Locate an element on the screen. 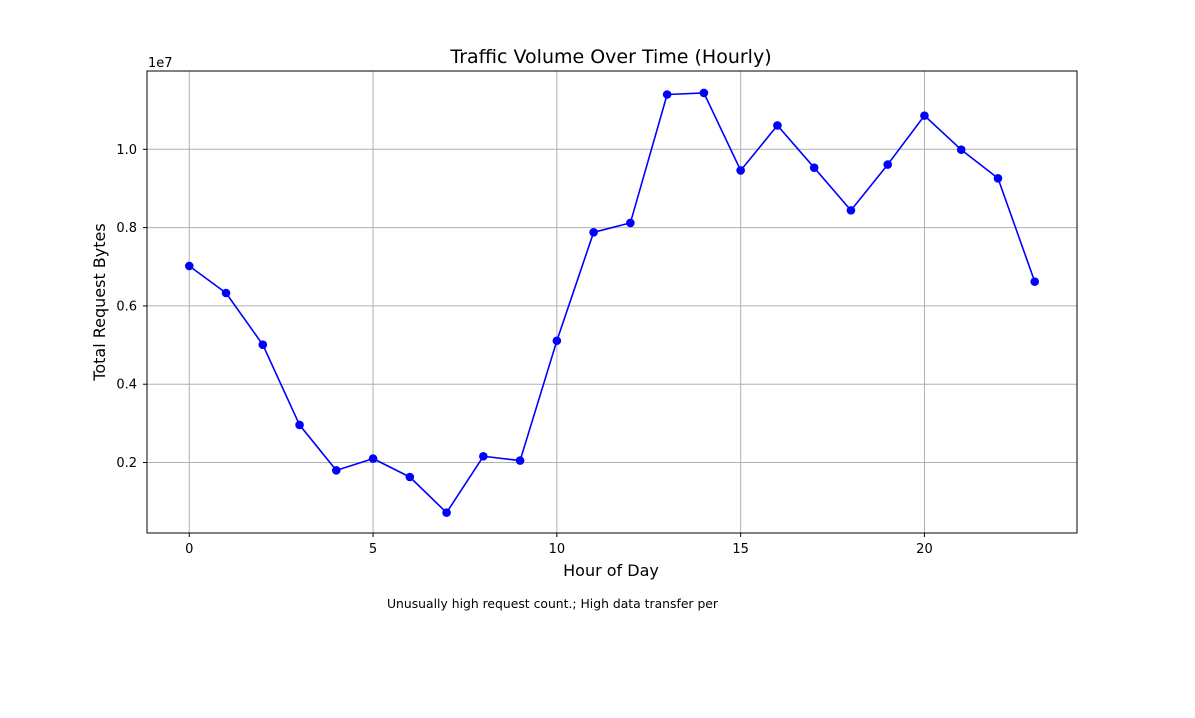 The image size is (1195, 718). x-axis-ticks: 0 5 10 15 20 is located at coordinates (559, 545).